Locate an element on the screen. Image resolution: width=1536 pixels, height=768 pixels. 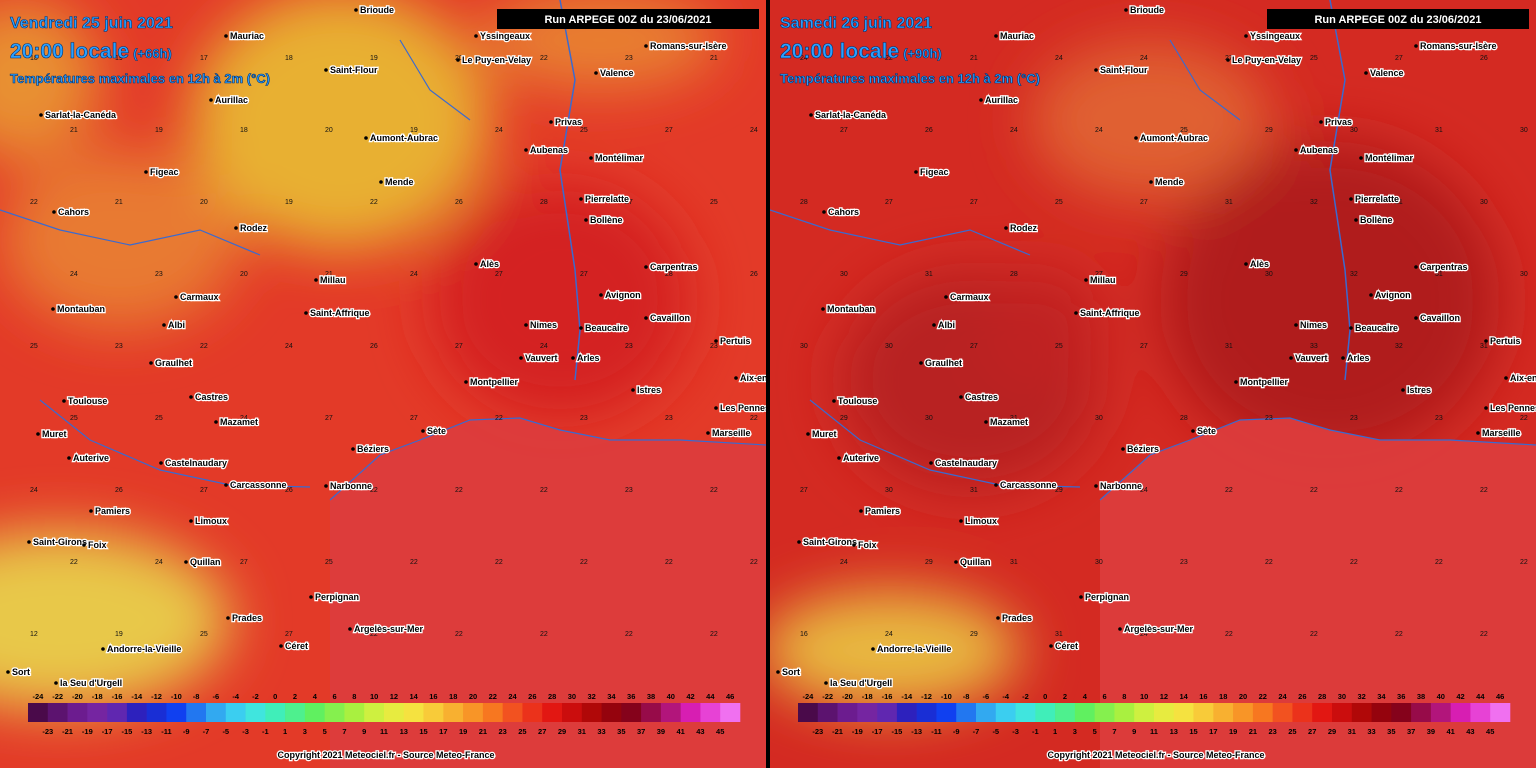
city-label: Montauban is located at coordinates (851, 309).